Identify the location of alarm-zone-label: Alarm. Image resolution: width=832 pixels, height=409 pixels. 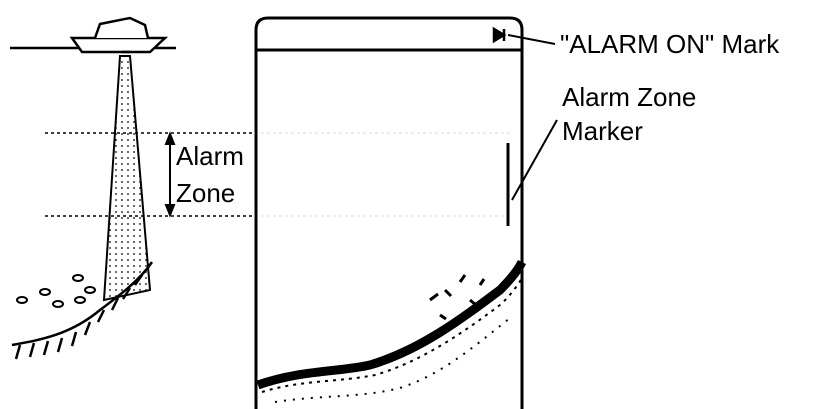
(210, 156).